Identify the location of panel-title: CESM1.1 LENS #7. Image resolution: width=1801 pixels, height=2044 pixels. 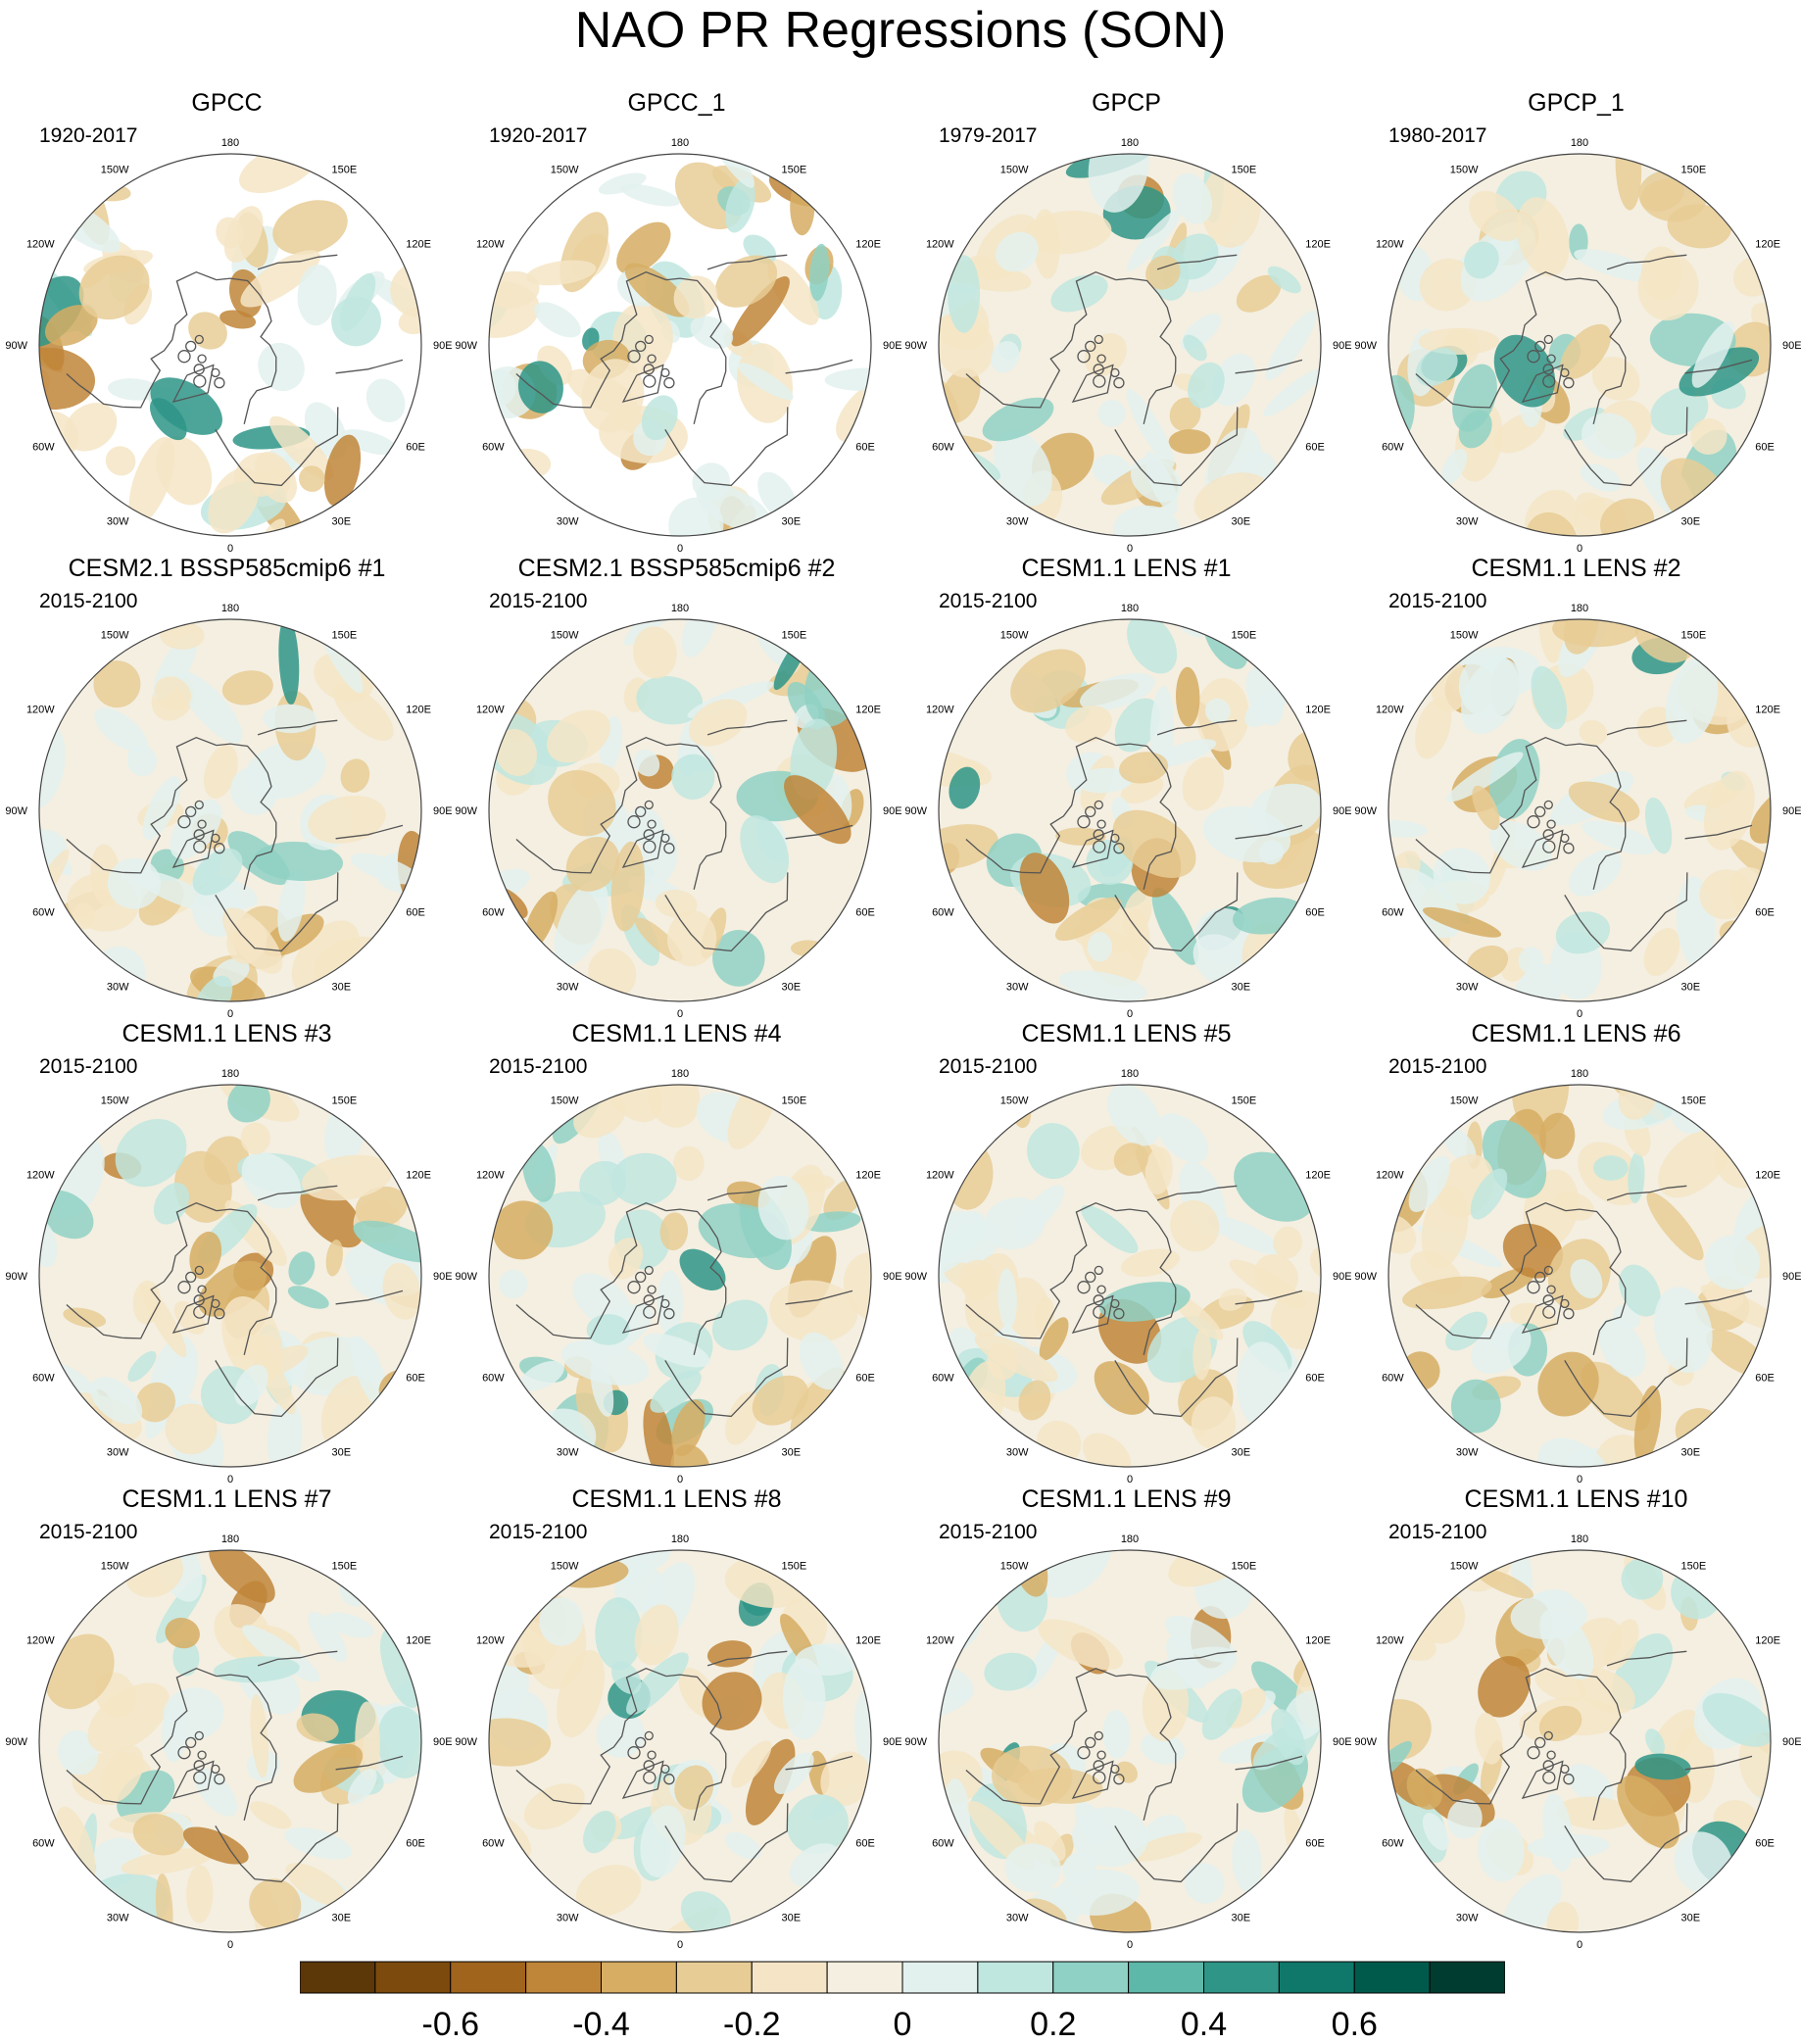
(227, 1499).